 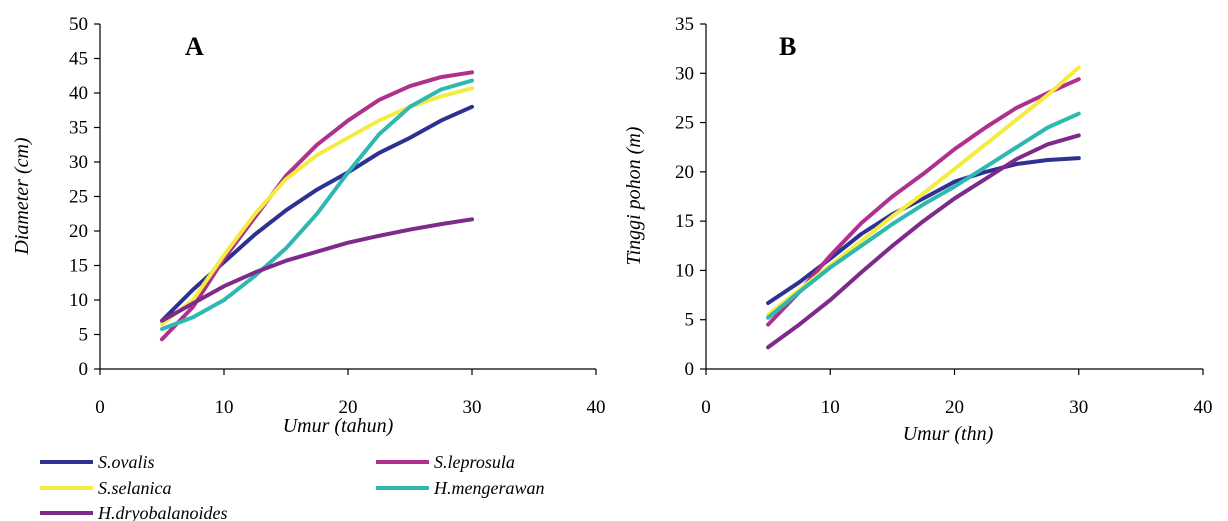 What do you see at coordinates (684, 221) in the screenshot?
I see `chart-b-y-tick-label-3: 15` at bounding box center [684, 221].